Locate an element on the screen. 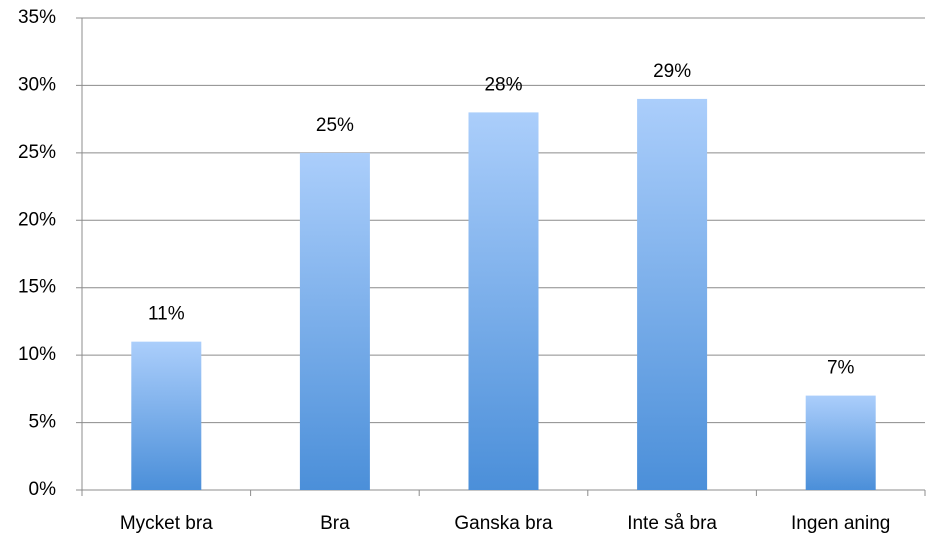 This screenshot has width=931, height=539. y-tick-label: 25% is located at coordinates (37, 152).